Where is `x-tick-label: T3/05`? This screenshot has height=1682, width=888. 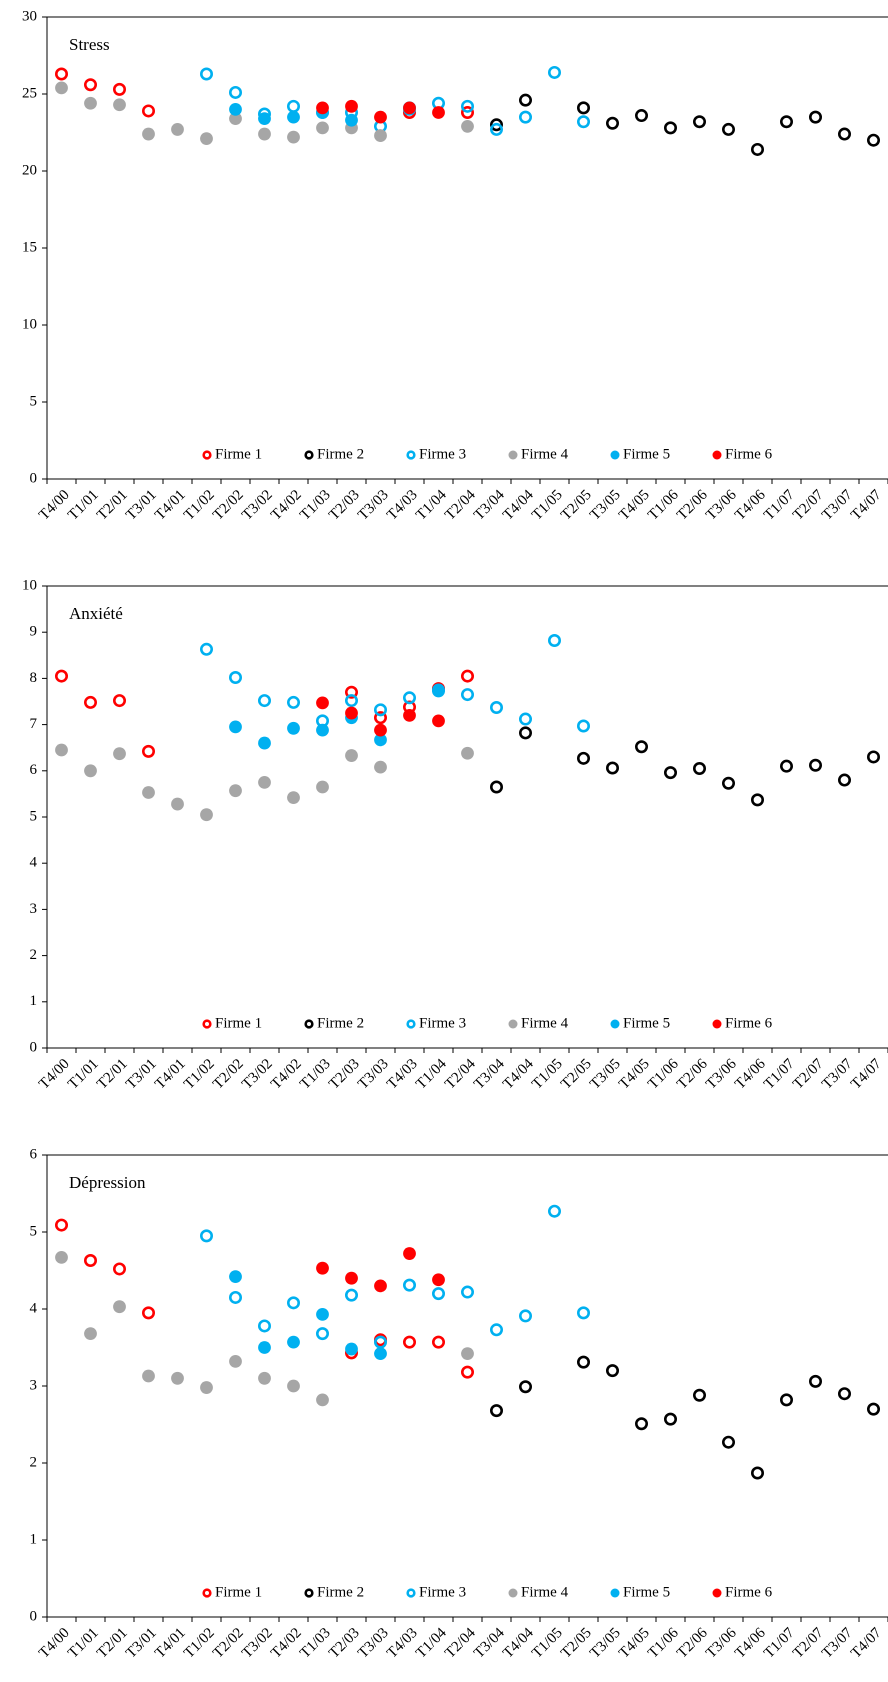
x-tick-label: T3/05 is located at coordinates (605, 1643).